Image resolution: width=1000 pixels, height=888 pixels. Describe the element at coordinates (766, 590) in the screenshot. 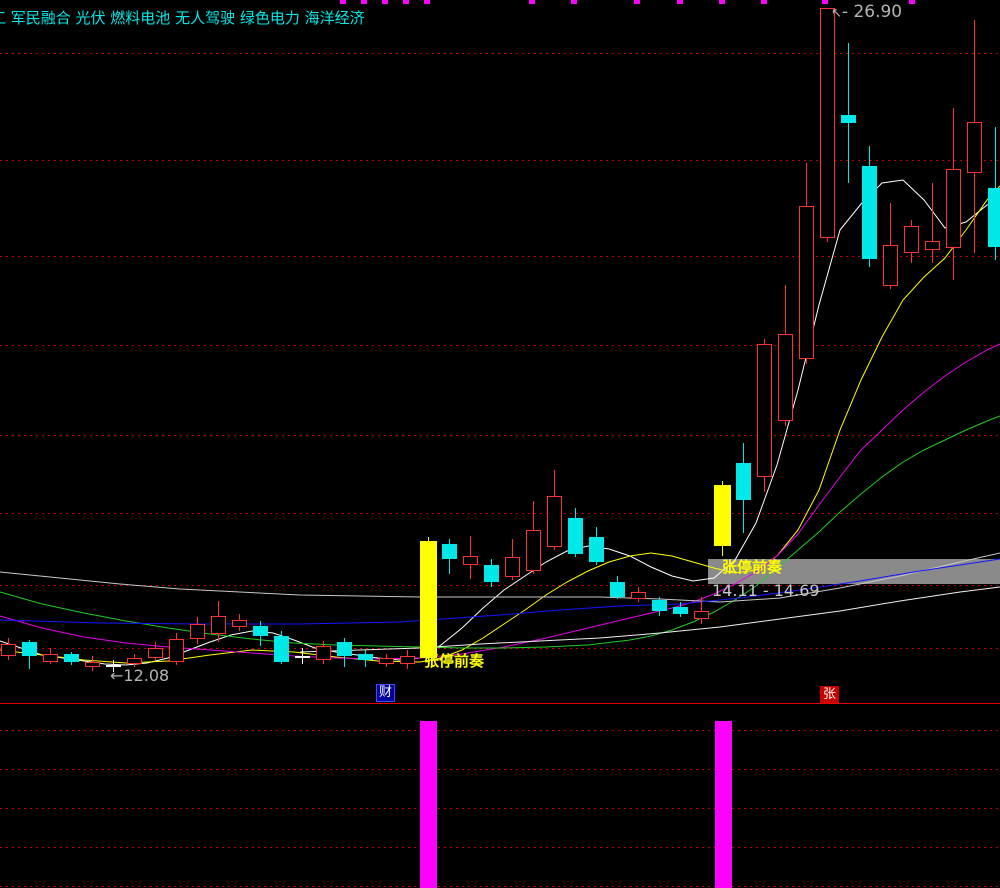

I see `signal-price-range-label: 14.11 - 14.69` at that location.